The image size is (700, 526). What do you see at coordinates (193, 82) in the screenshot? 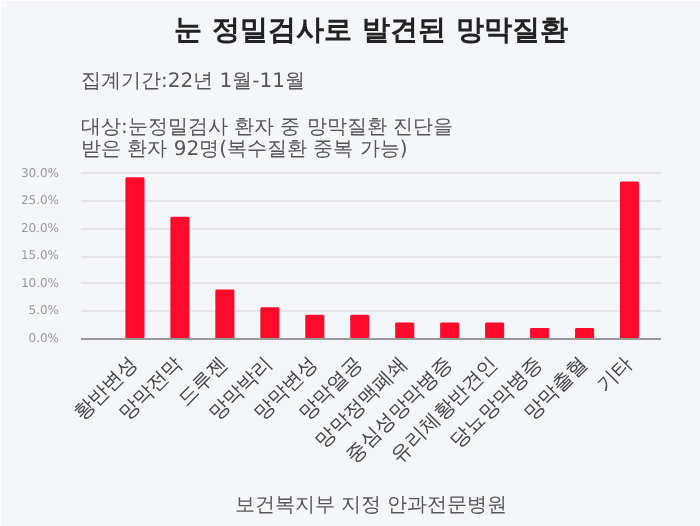
I see `text: 집계기간:22년 1월-11월` at bounding box center [193, 82].